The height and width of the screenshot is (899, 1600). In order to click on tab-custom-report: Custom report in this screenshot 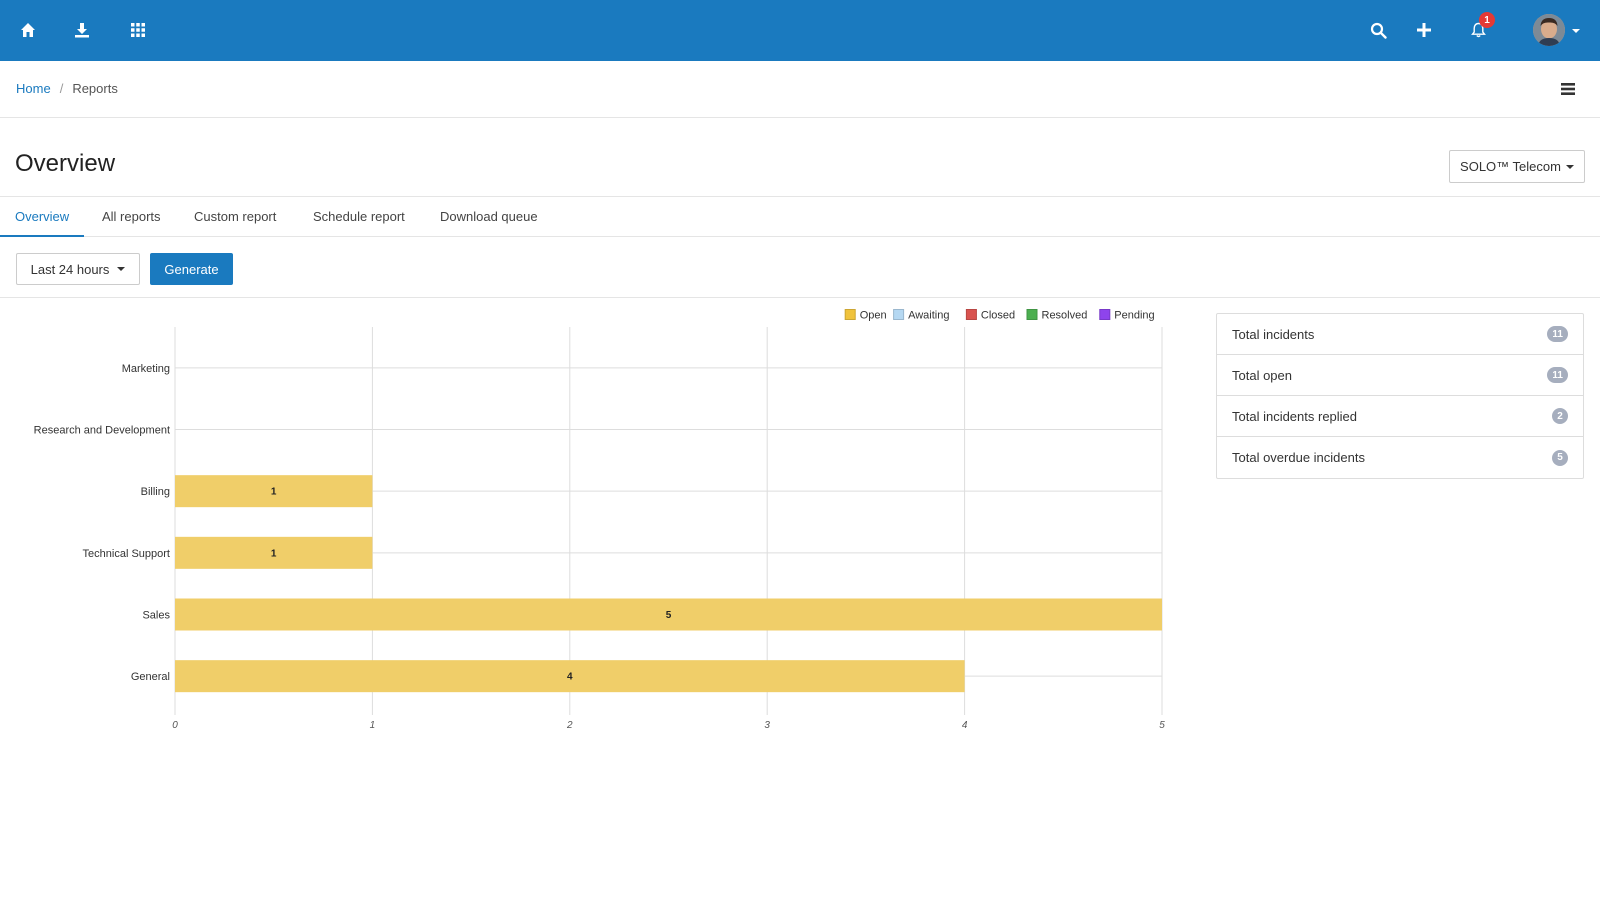, I will do `click(235, 216)`.